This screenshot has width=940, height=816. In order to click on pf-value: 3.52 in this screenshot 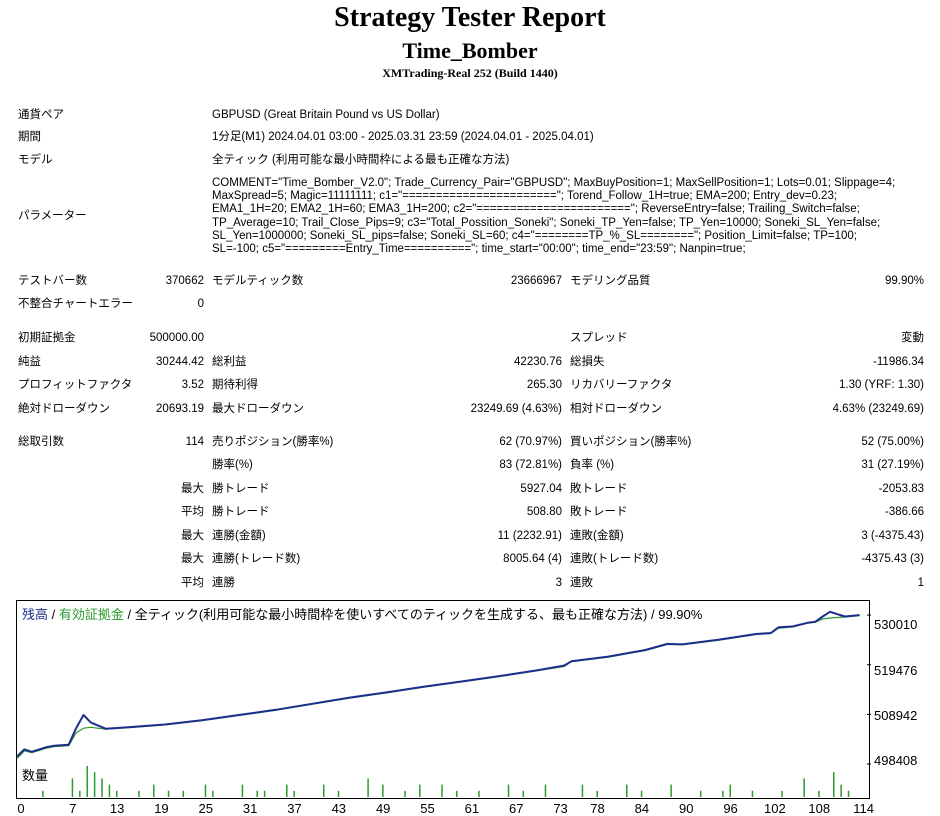, I will do `click(192, 385)`.